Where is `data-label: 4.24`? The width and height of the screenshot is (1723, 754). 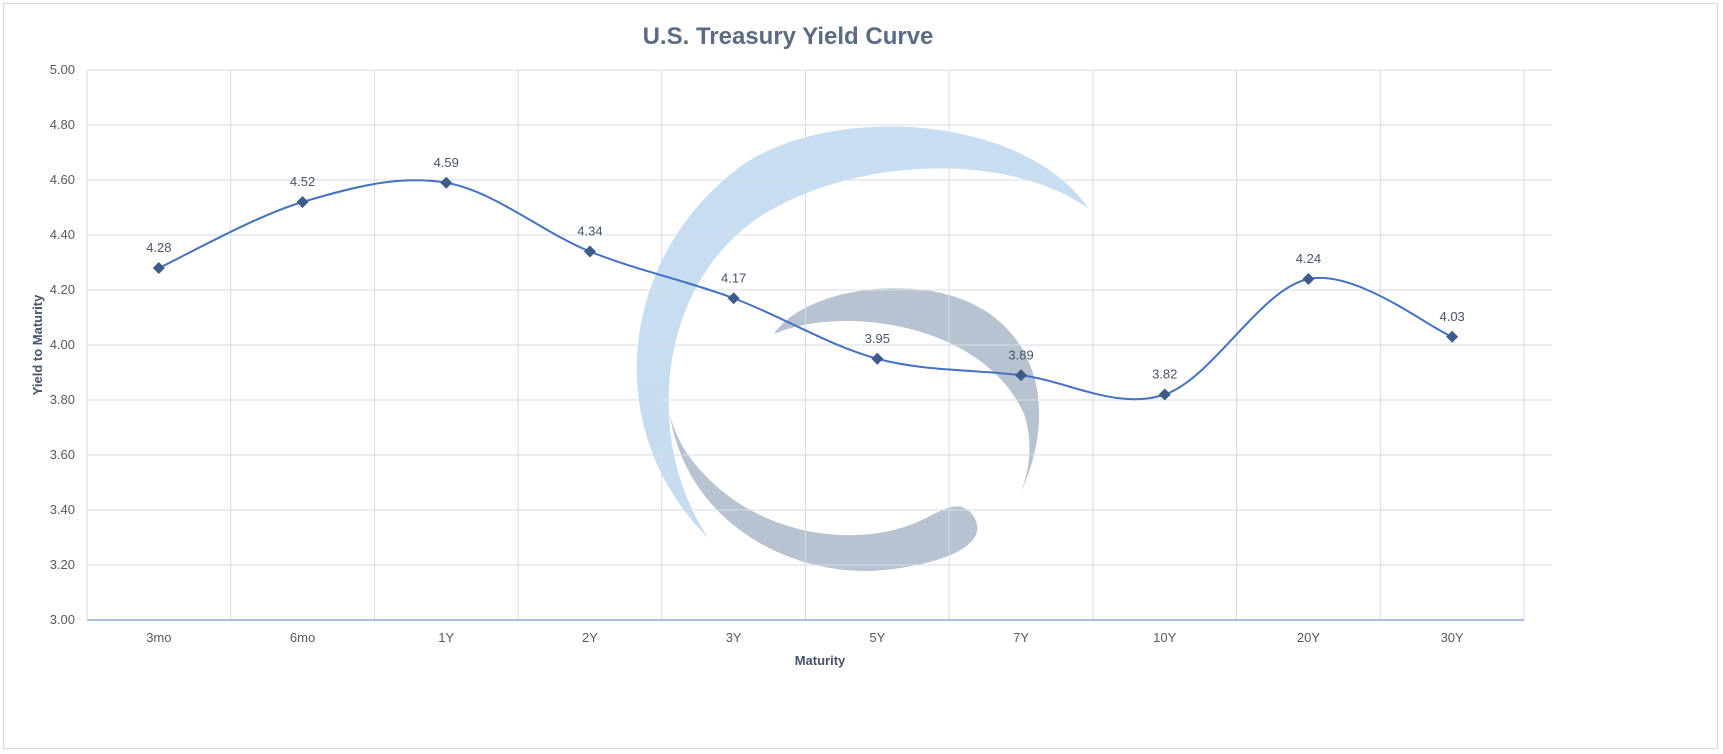 data-label: 4.24 is located at coordinates (1308, 258).